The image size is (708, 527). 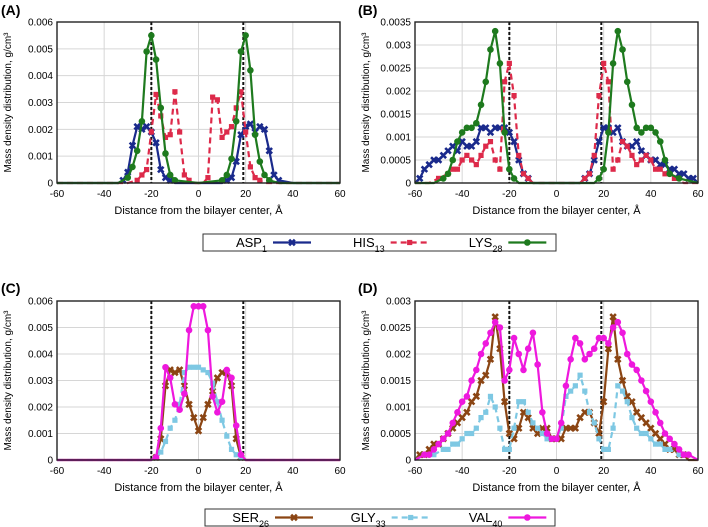 What do you see at coordinates (408, 461) in the screenshot?
I see `y-tick-label: 0` at bounding box center [408, 461].